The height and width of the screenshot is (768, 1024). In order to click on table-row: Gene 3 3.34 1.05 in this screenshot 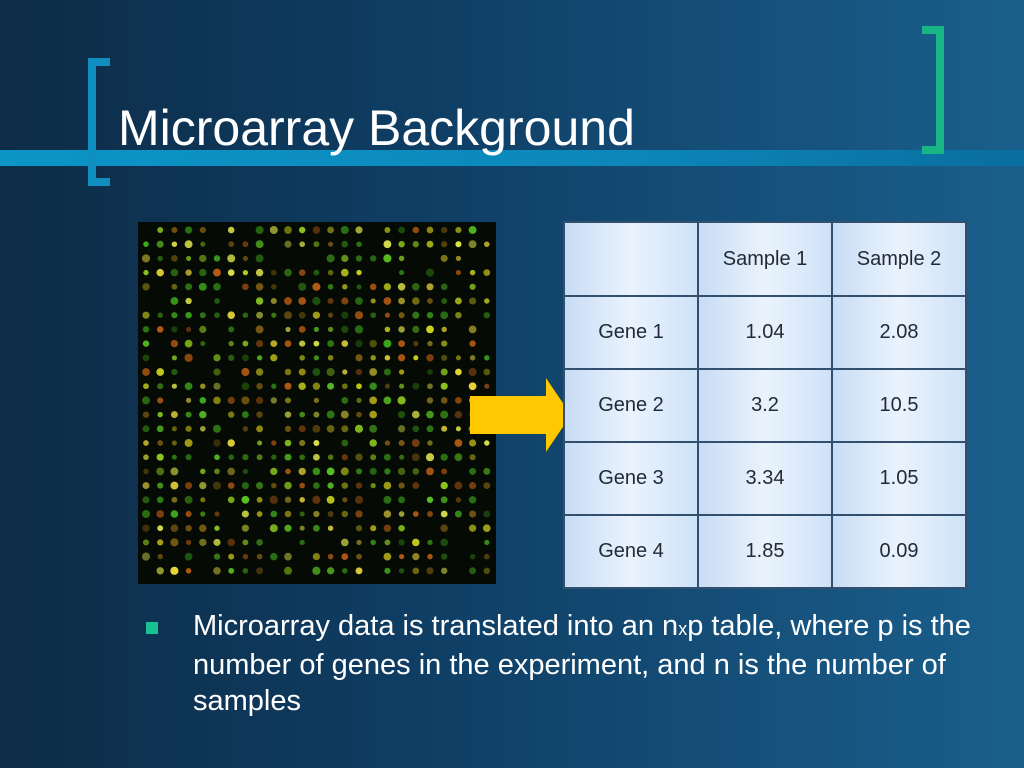, I will do `click(765, 478)`.